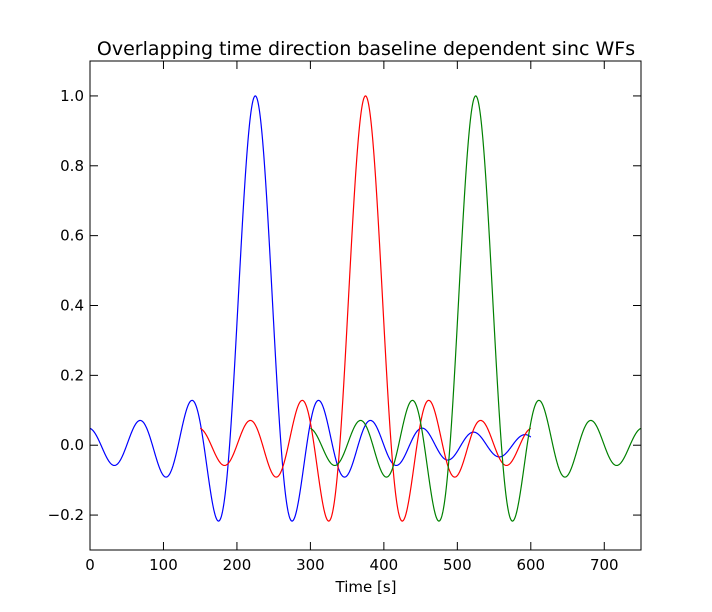 This screenshot has height=612, width=712. Describe the element at coordinates (237, 565) in the screenshot. I see `x-tick-label: 200` at that location.